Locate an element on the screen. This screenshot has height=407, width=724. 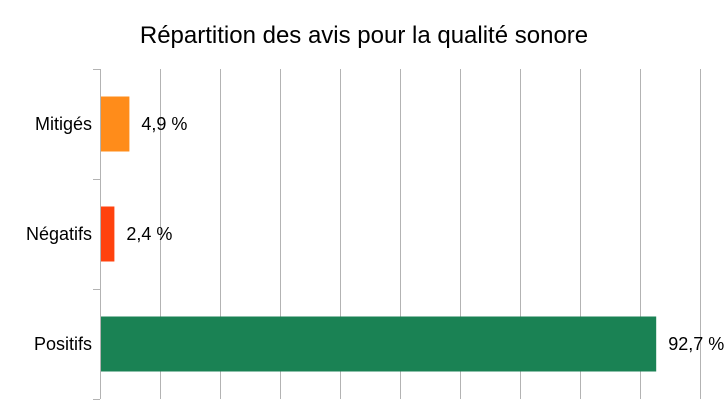
y-tick-label-mitiges: Mitigés is located at coordinates (63, 124).